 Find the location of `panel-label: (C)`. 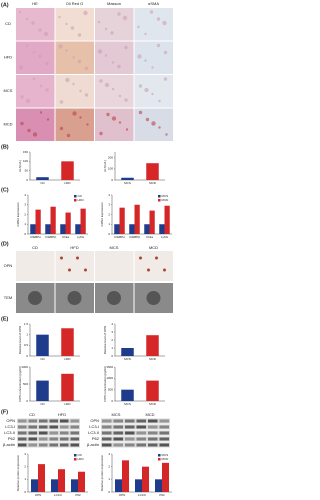

panel-label: (C) is located at coordinates (5, 190).